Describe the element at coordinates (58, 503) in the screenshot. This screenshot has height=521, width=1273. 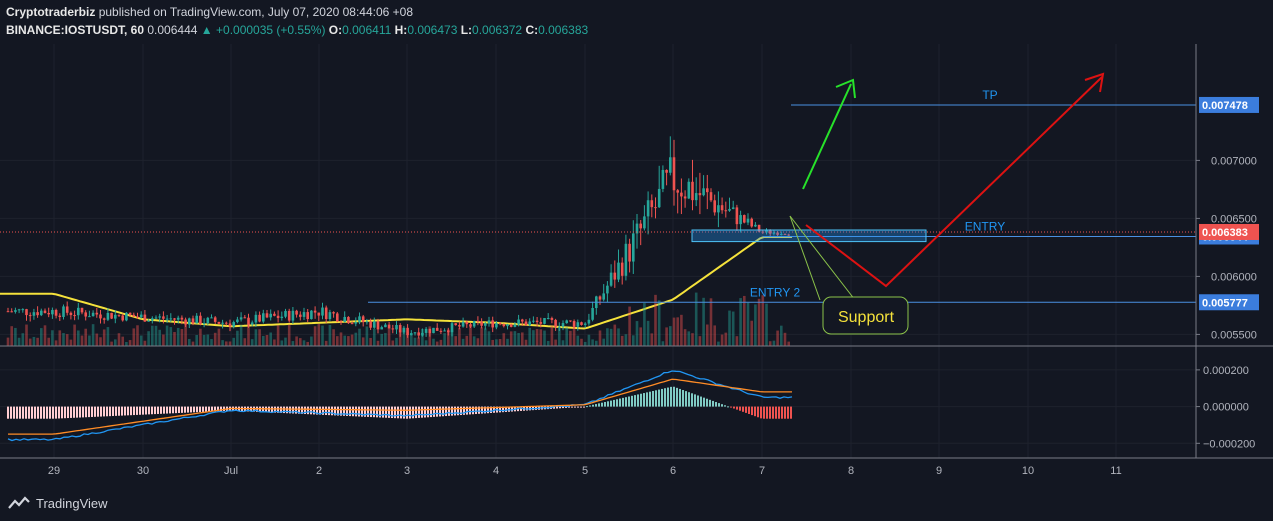
I see `tradingview-footer: TradingView` at that location.